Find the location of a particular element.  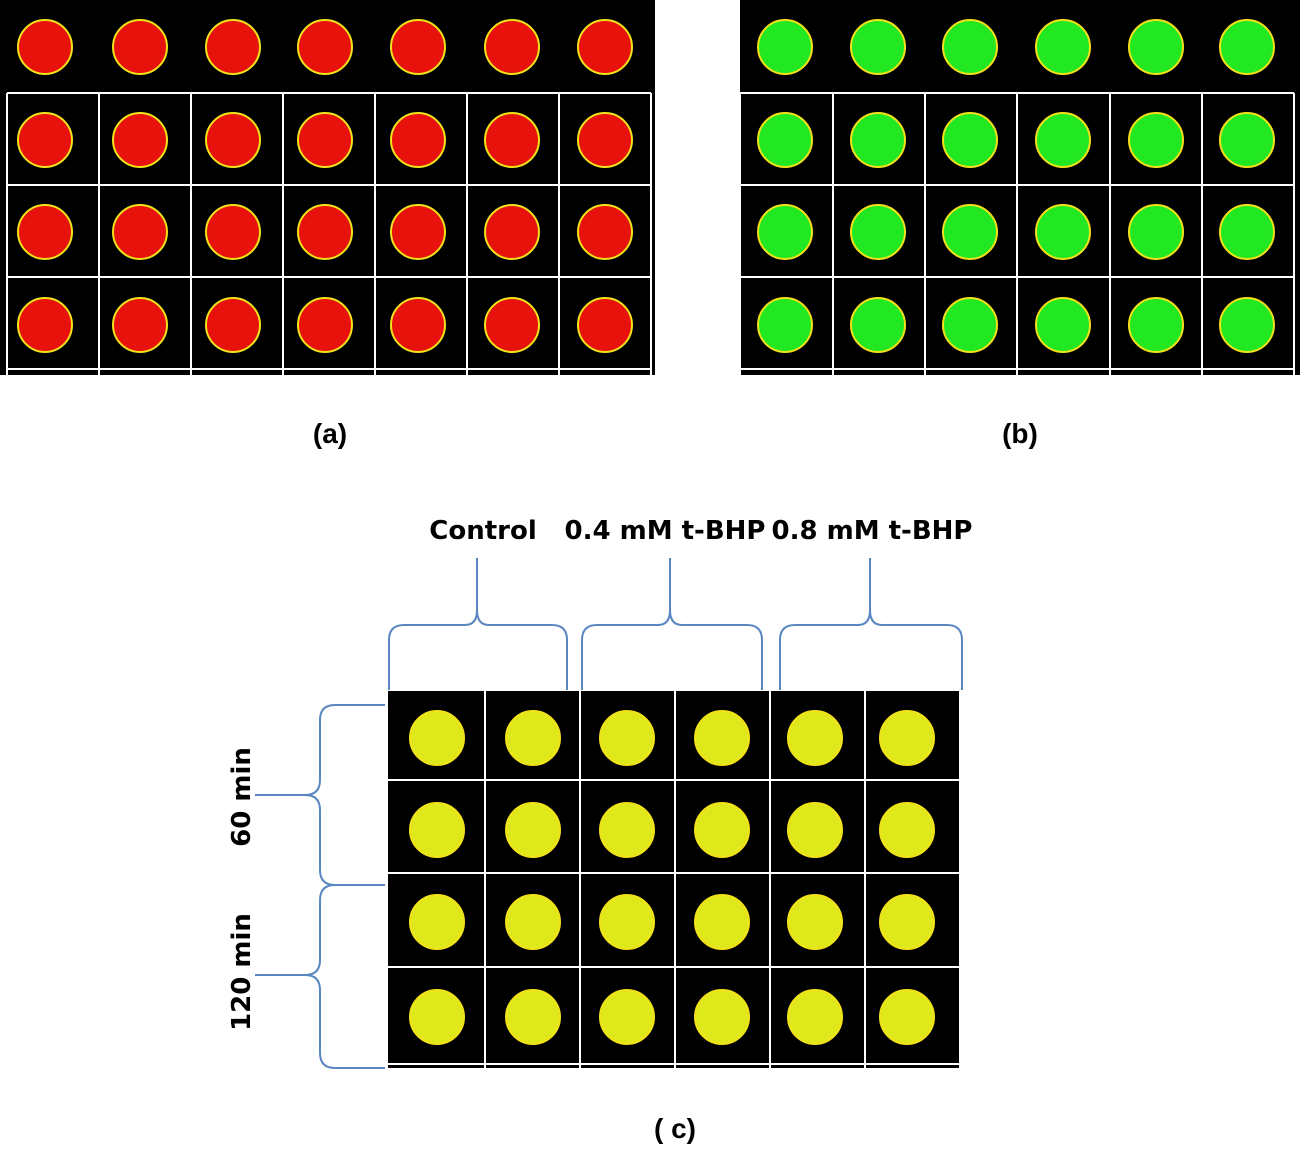

column-group-label: 0.4 mM t-BHP is located at coordinates (665, 531).